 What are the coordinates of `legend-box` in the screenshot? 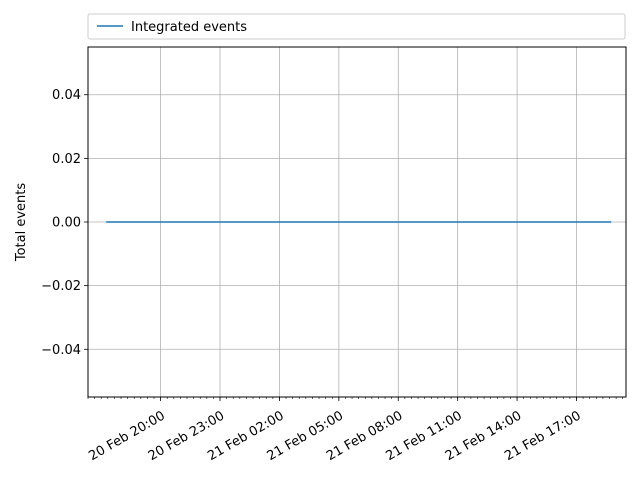 It's located at (356, 26).